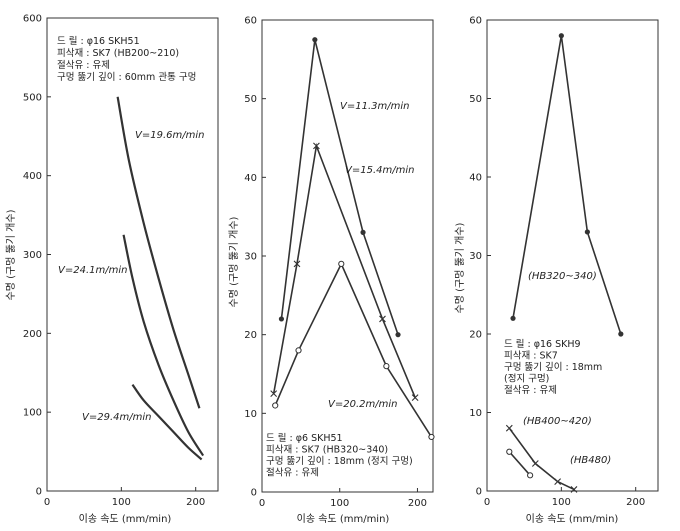 The height and width of the screenshot is (531, 680). Describe the element at coordinates (32, 334) in the screenshot. I see `y-tick-label: 200` at that location.